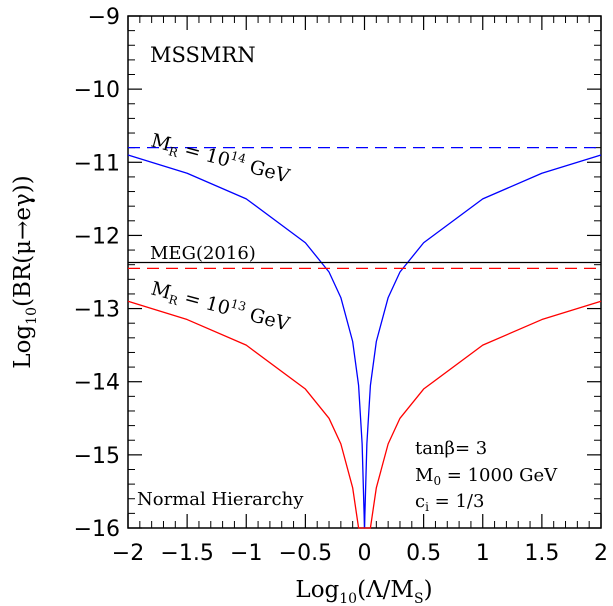 This screenshot has height=606, width=613. What do you see at coordinates (305, 553) in the screenshot?
I see `x-tick-label: −0.5` at bounding box center [305, 553].